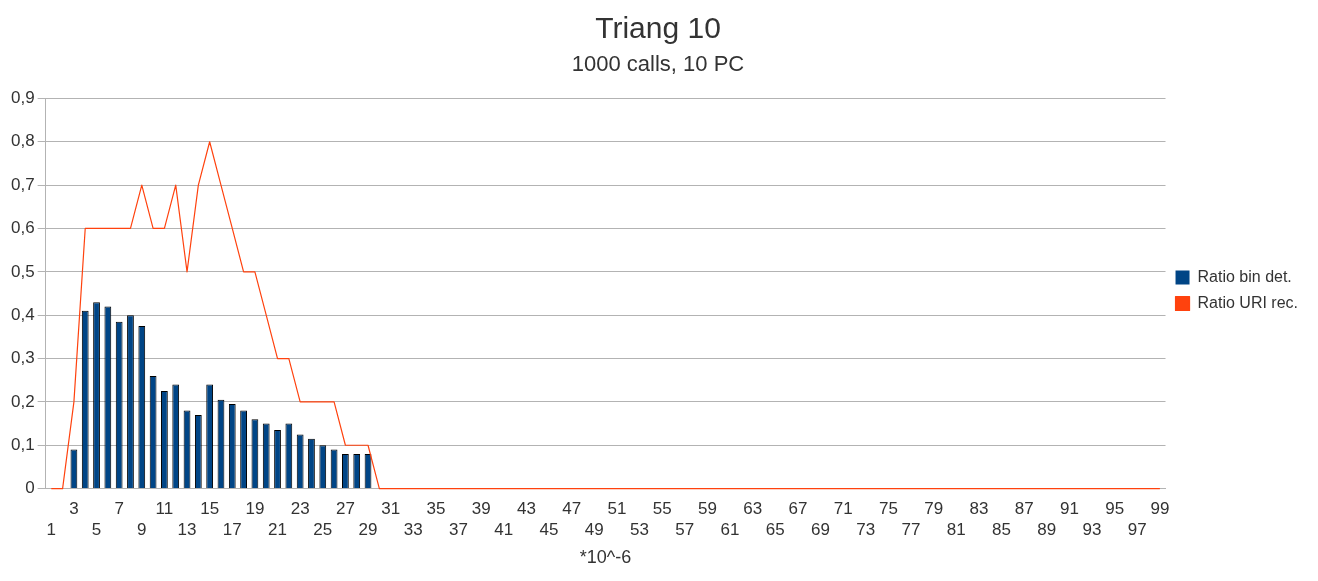 The width and height of the screenshot is (1318, 581). What do you see at coordinates (526, 509) in the screenshot?
I see `x-tick-label: 43` at bounding box center [526, 509].